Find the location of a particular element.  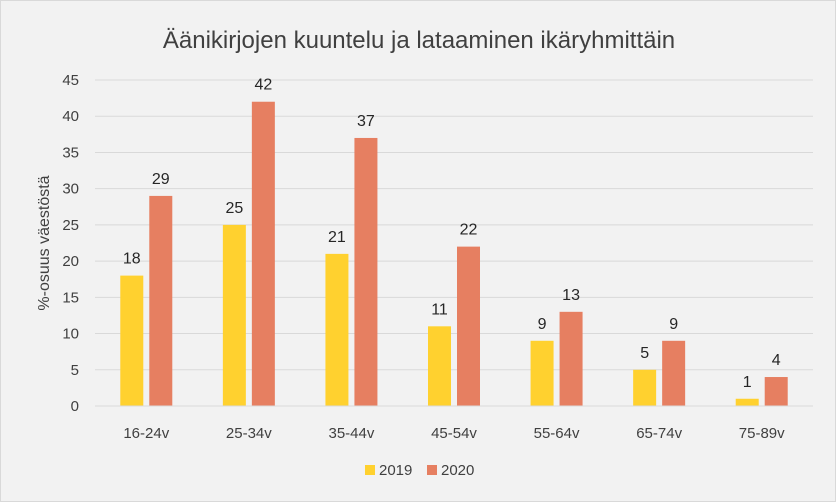

y-axis-label: %-osuus väestöstä is located at coordinates (44, 242).